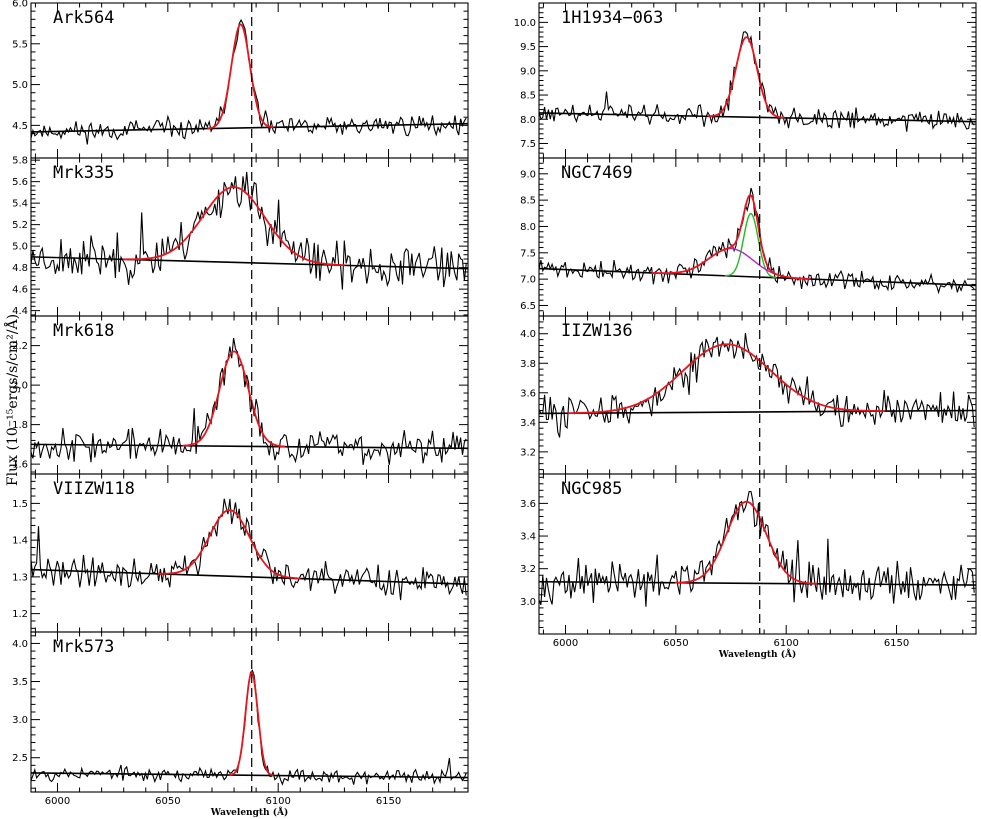 This screenshot has height=819, width=981. Describe the element at coordinates (20, 614) in the screenshot. I see `y-tick-label: 1.2` at that location.